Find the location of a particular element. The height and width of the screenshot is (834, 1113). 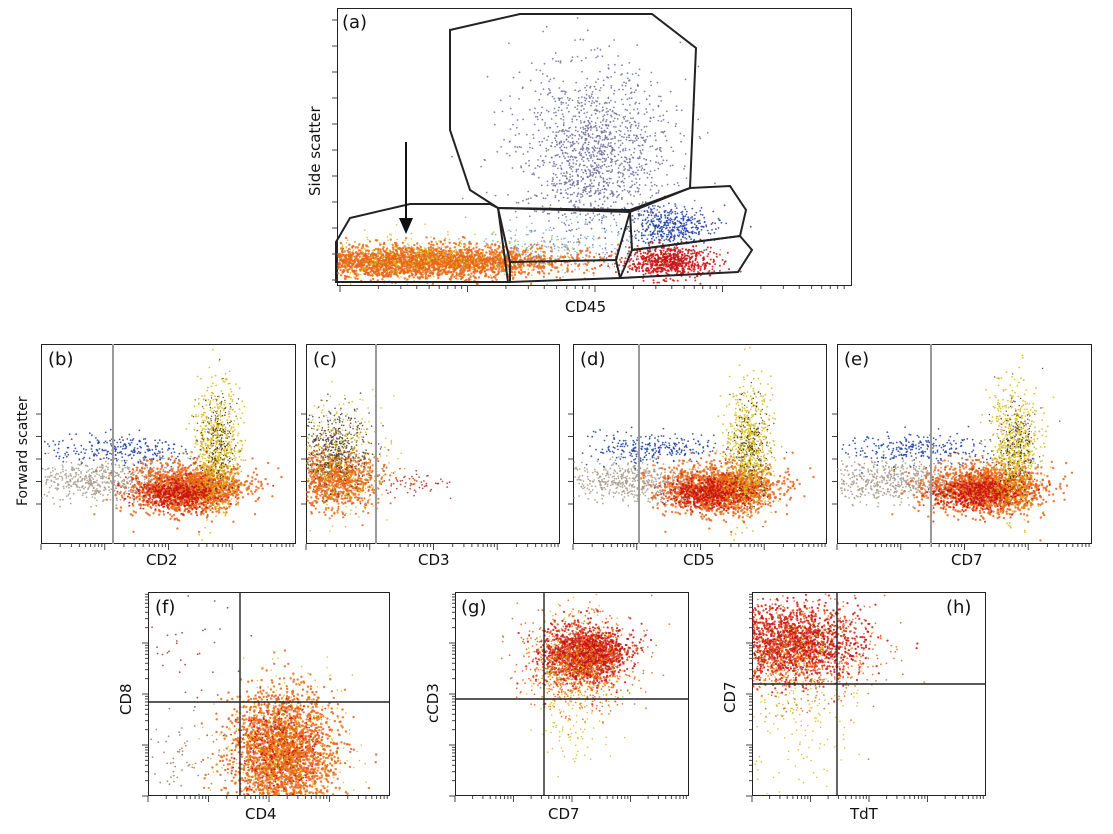

panel-e-xlabel: CD7 is located at coordinates (967, 560).